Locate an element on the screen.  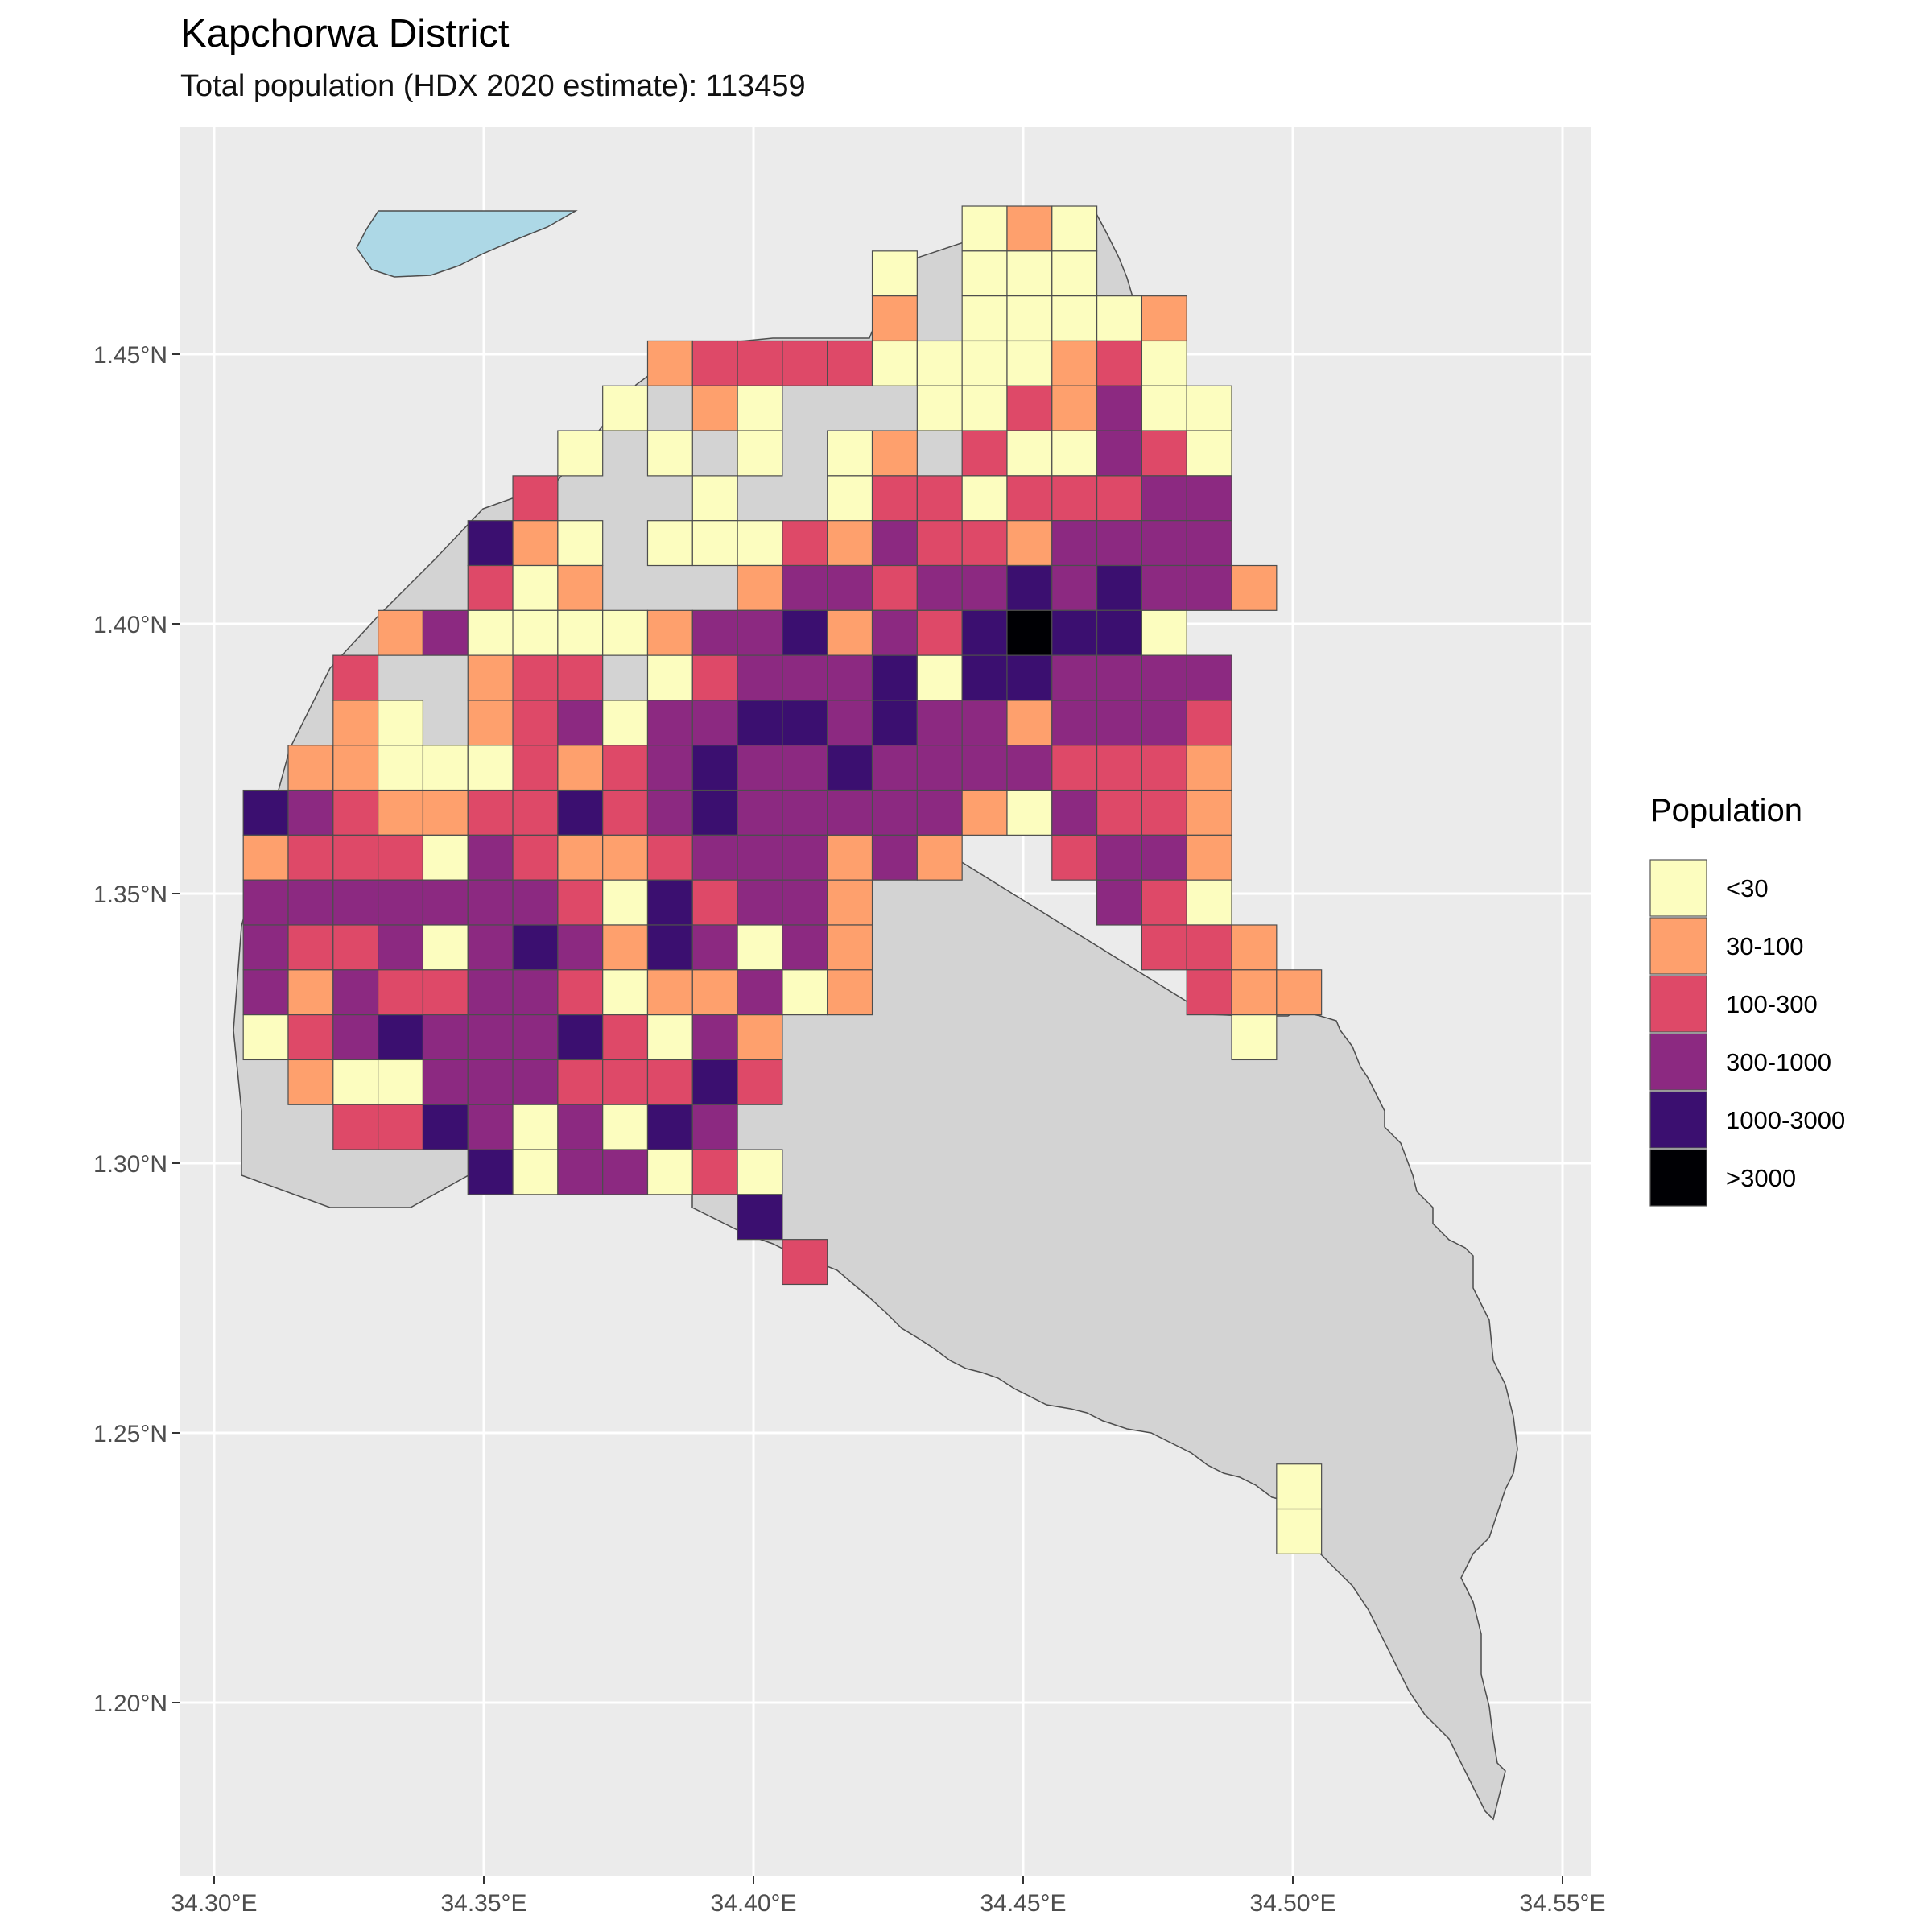
x-tick-label: 34.55°E is located at coordinates (1562, 1903).